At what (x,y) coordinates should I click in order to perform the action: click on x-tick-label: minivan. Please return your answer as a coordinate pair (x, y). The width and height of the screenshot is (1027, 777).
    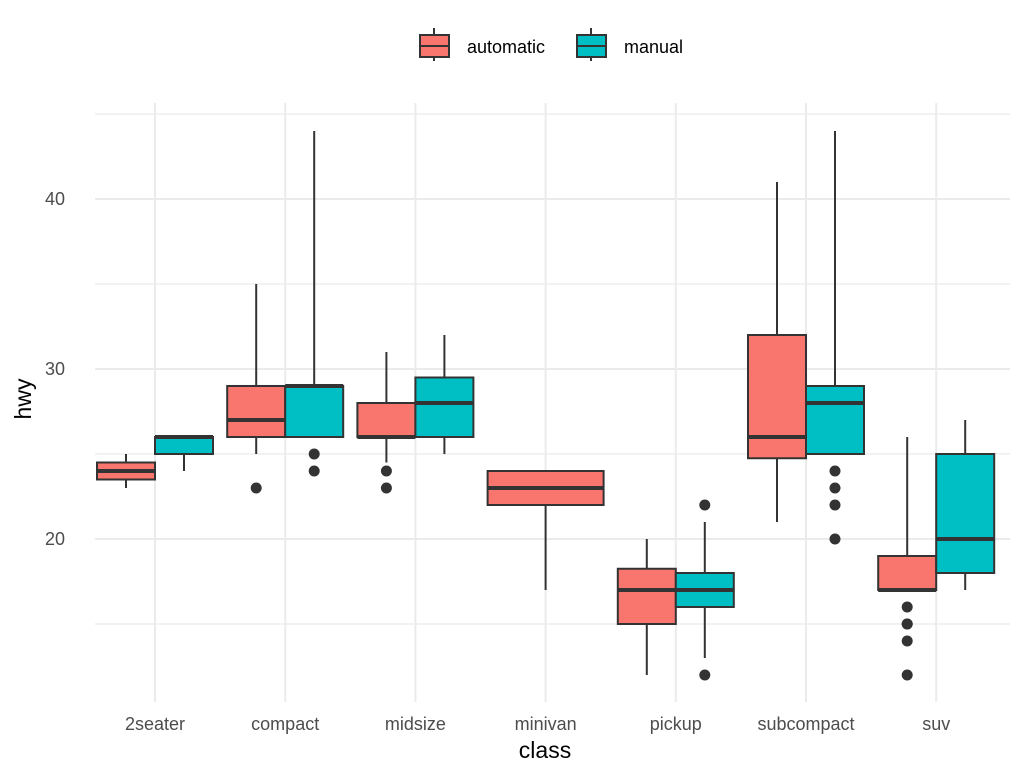
    Looking at the image, I should click on (546, 724).